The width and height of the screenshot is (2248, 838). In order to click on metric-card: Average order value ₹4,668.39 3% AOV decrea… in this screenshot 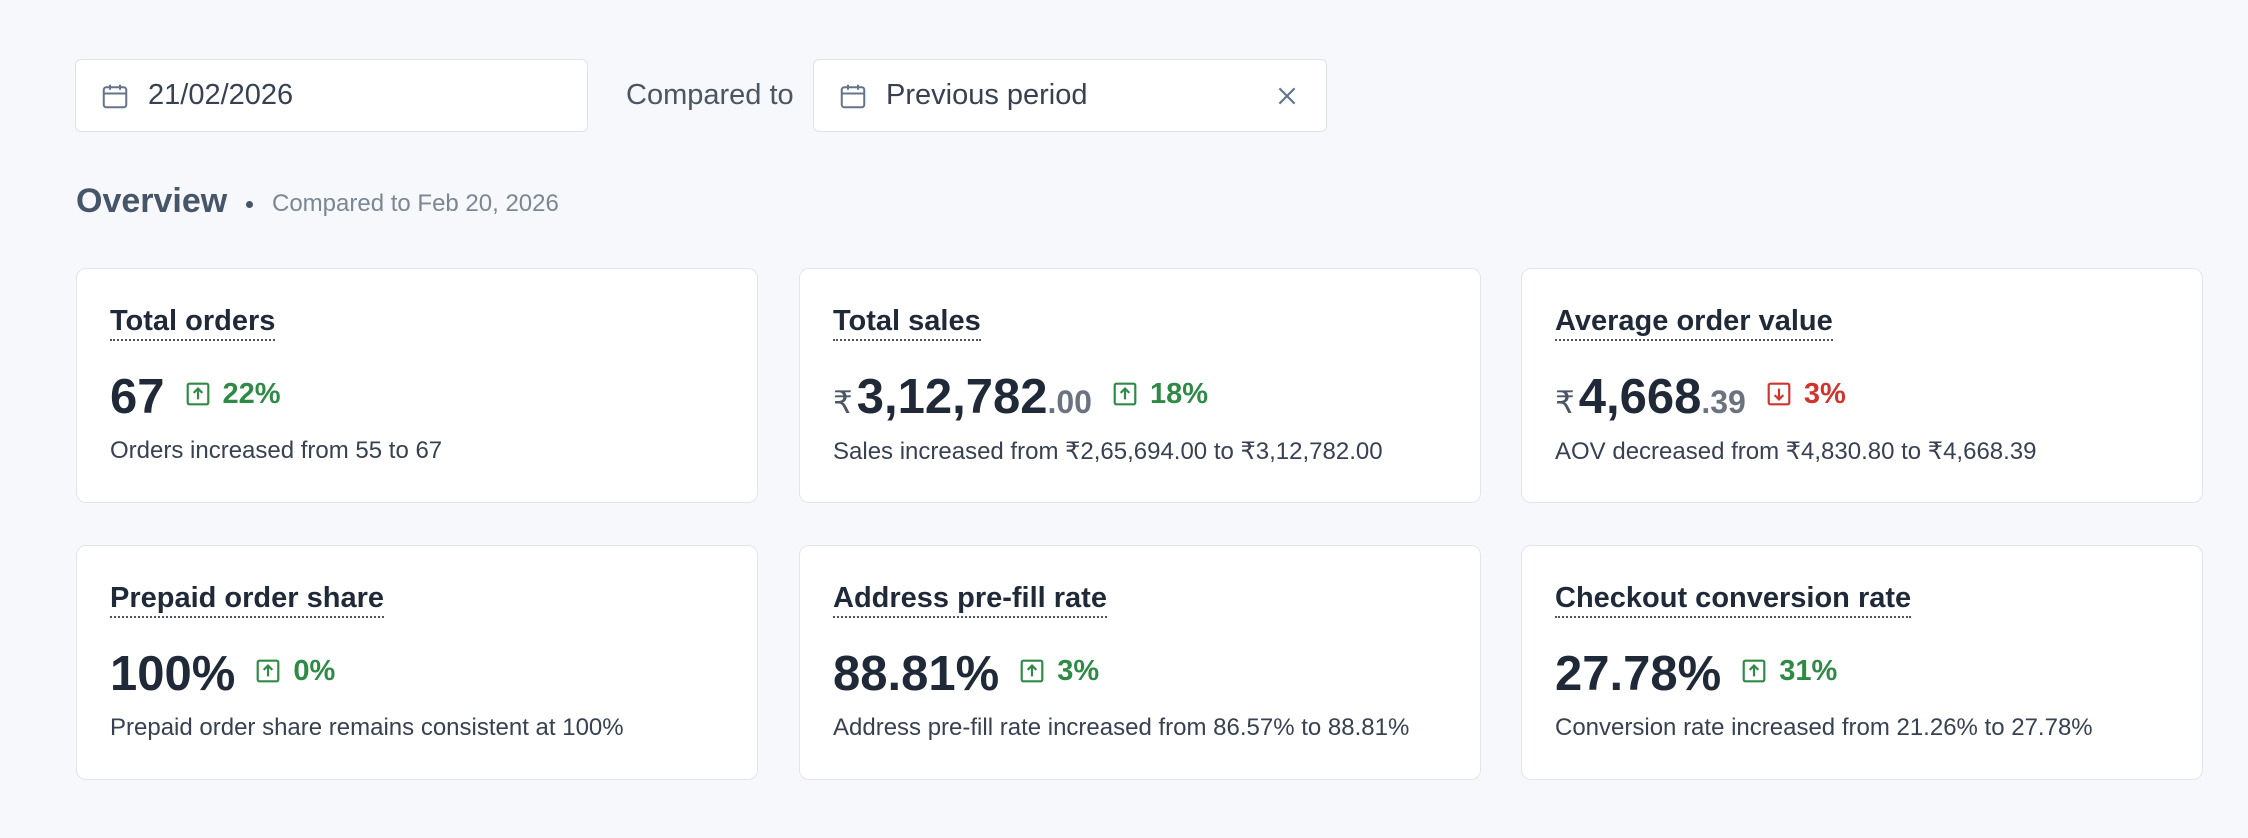, I will do `click(1862, 385)`.